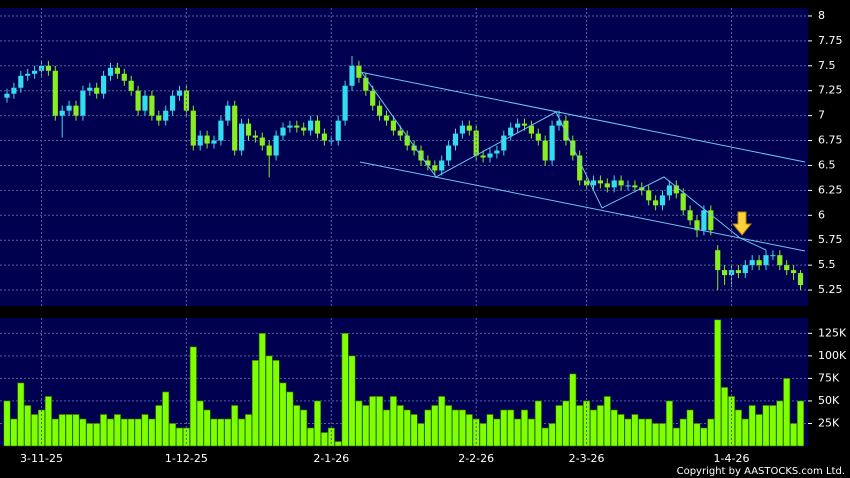 This screenshot has height=478, width=850. What do you see at coordinates (742, 223) in the screenshot?
I see `arrow` at bounding box center [742, 223].